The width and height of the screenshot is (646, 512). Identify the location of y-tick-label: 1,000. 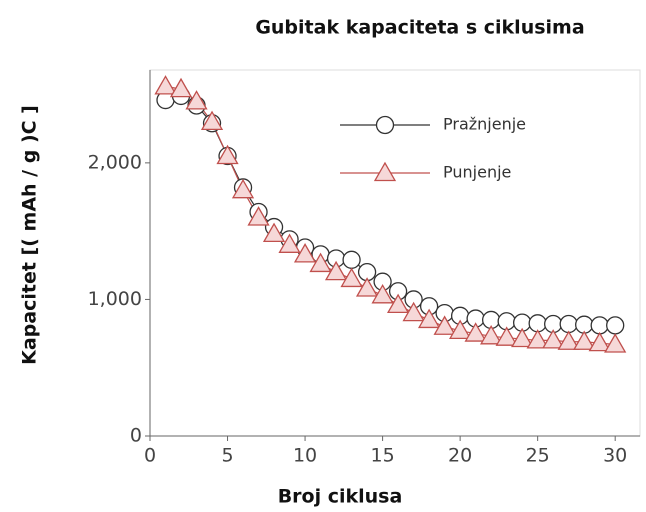
(115, 299).